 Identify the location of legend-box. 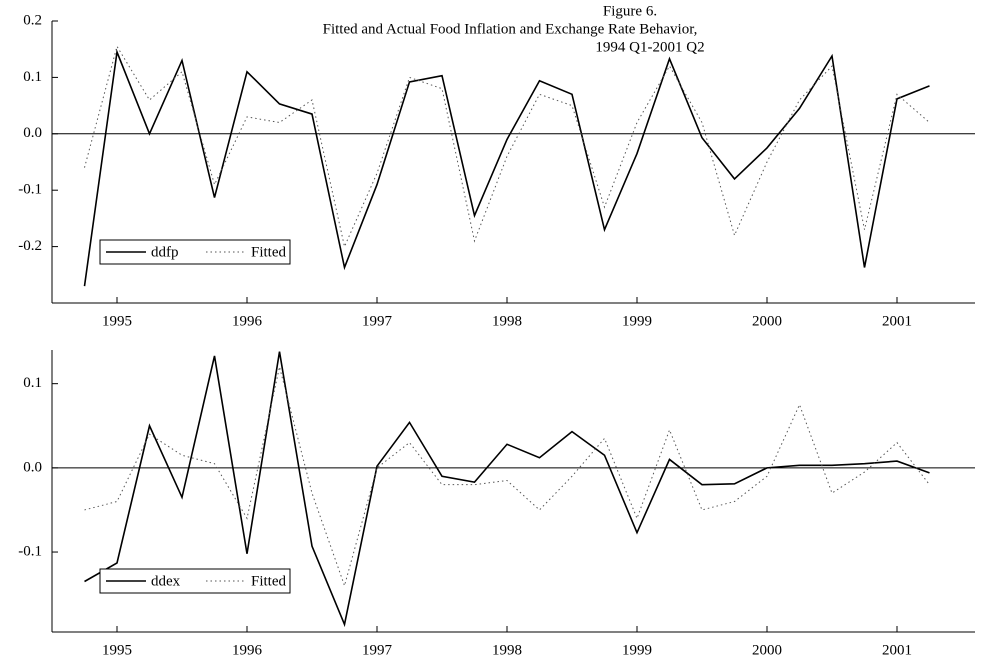
(195, 581).